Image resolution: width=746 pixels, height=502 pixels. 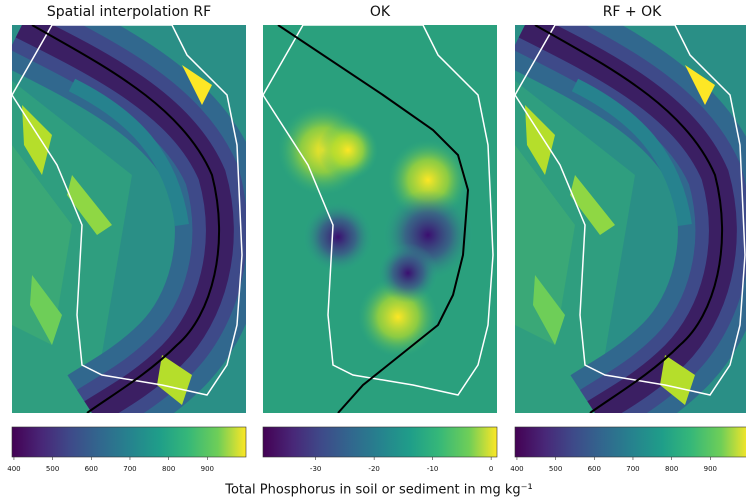 I want to click on colorbar-tick-label: -30, so click(x=315, y=469).